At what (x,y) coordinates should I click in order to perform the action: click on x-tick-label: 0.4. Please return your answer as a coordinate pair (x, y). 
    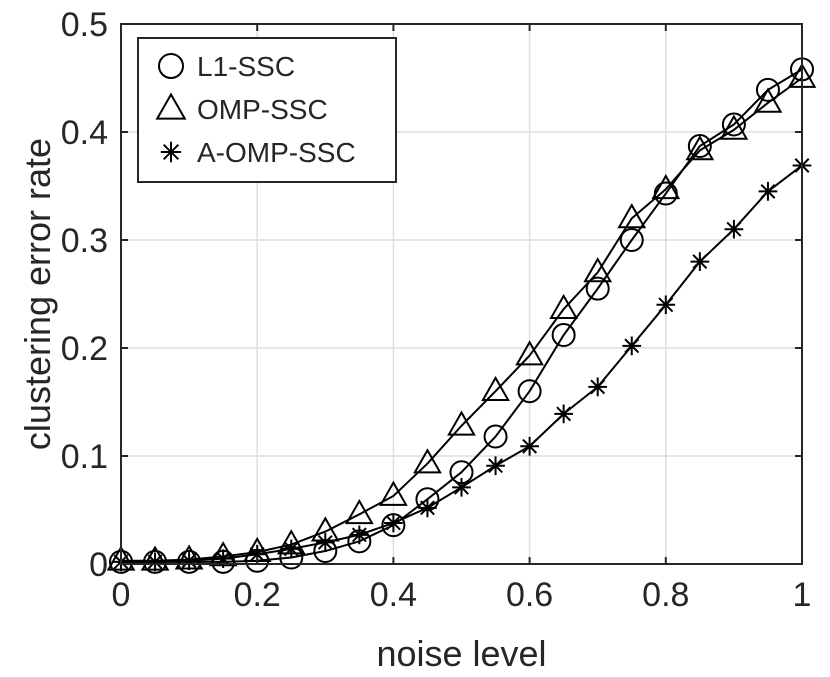
    Looking at the image, I should click on (393, 595).